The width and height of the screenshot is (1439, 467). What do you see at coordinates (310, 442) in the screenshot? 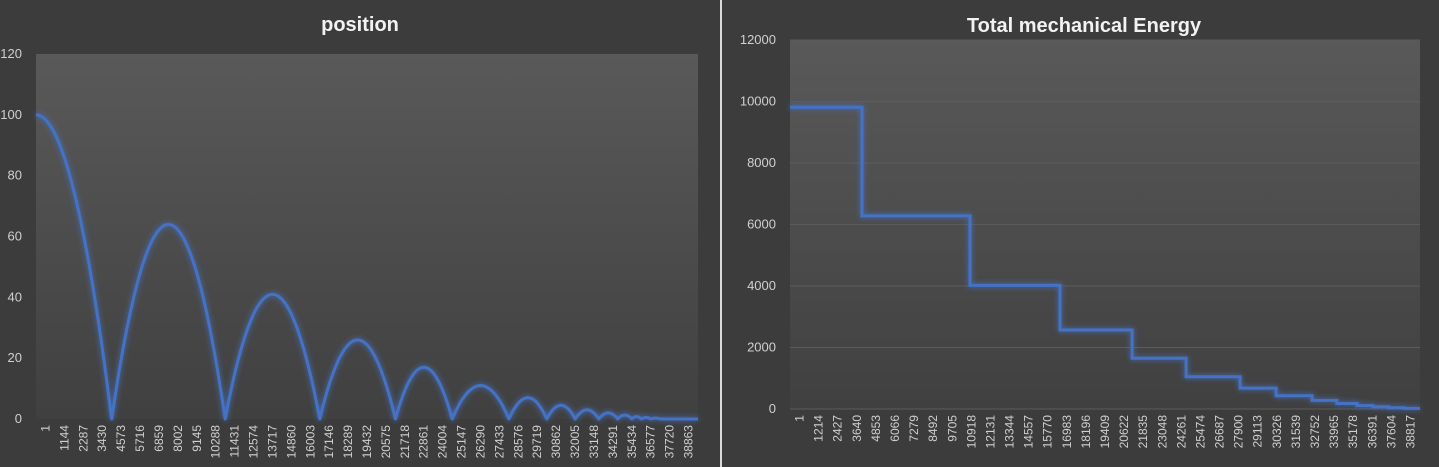
I see `x-tick-label: 16003` at bounding box center [310, 442].